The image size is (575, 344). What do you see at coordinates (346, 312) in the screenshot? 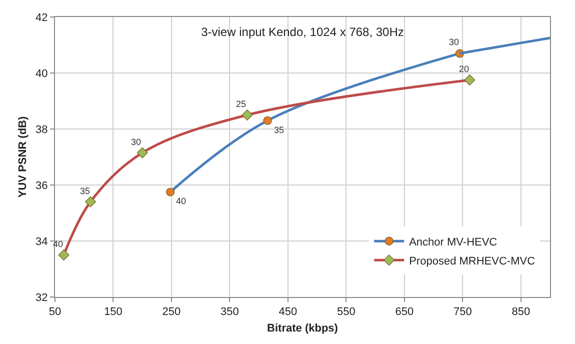
I see `x-tick-label: 550` at bounding box center [346, 312].